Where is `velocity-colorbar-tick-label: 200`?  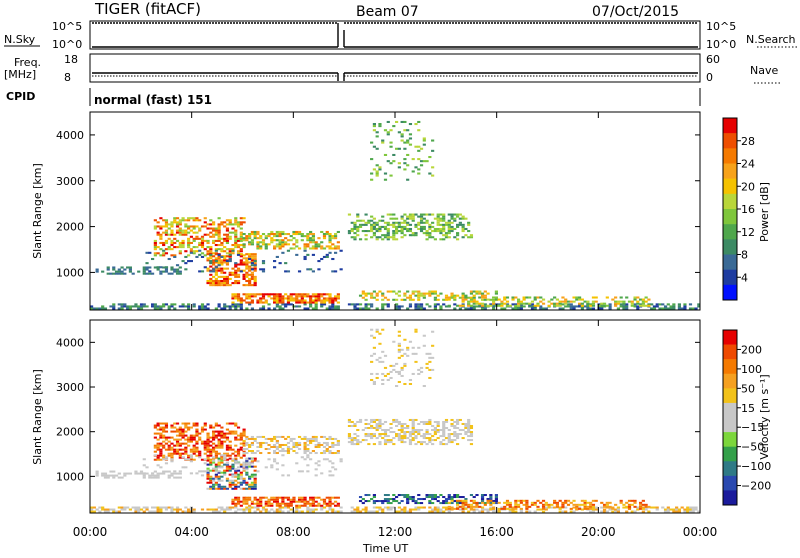 velocity-colorbar-tick-label: 200 is located at coordinates (751, 349).